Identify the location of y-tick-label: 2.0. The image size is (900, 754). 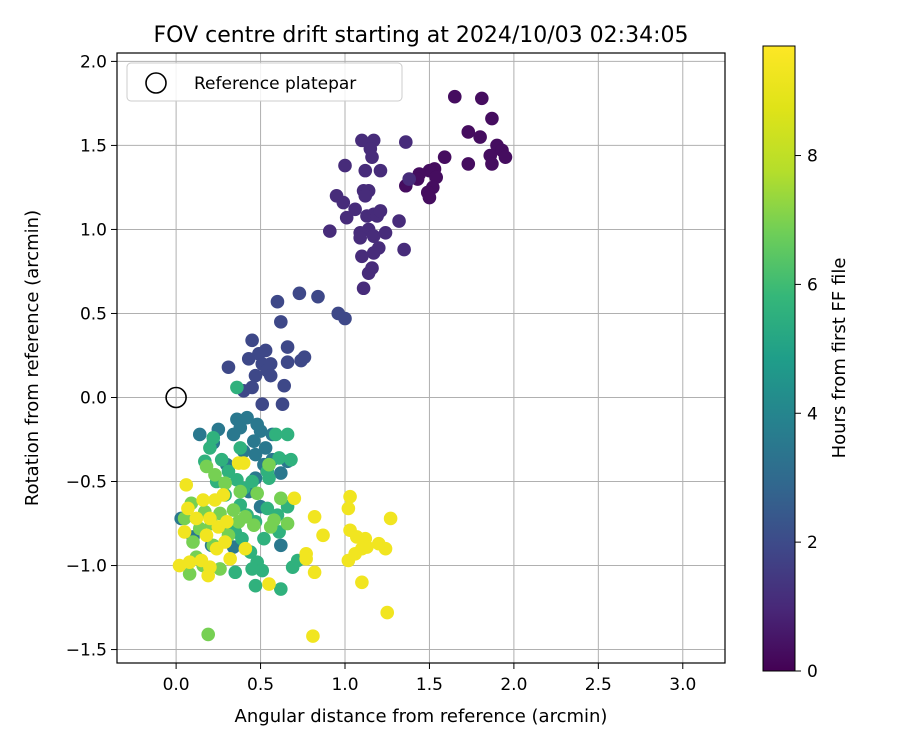
(93, 62).